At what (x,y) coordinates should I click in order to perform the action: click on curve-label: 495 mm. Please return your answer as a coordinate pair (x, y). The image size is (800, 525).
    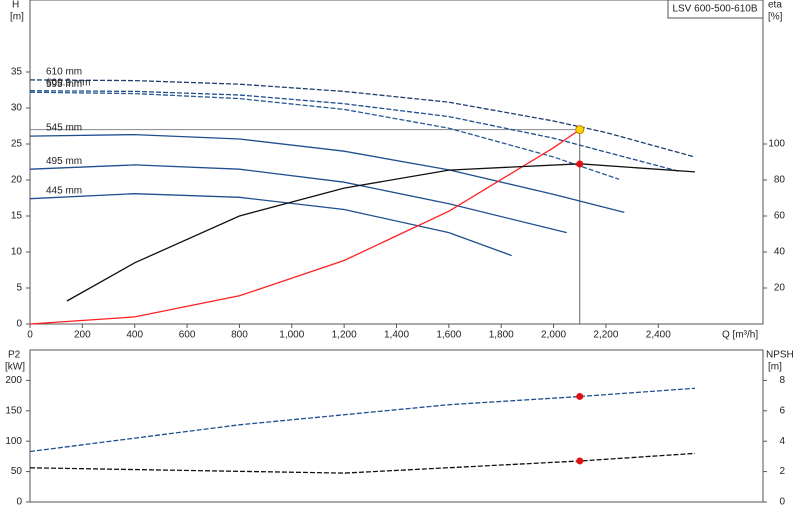
    Looking at the image, I should click on (64, 161).